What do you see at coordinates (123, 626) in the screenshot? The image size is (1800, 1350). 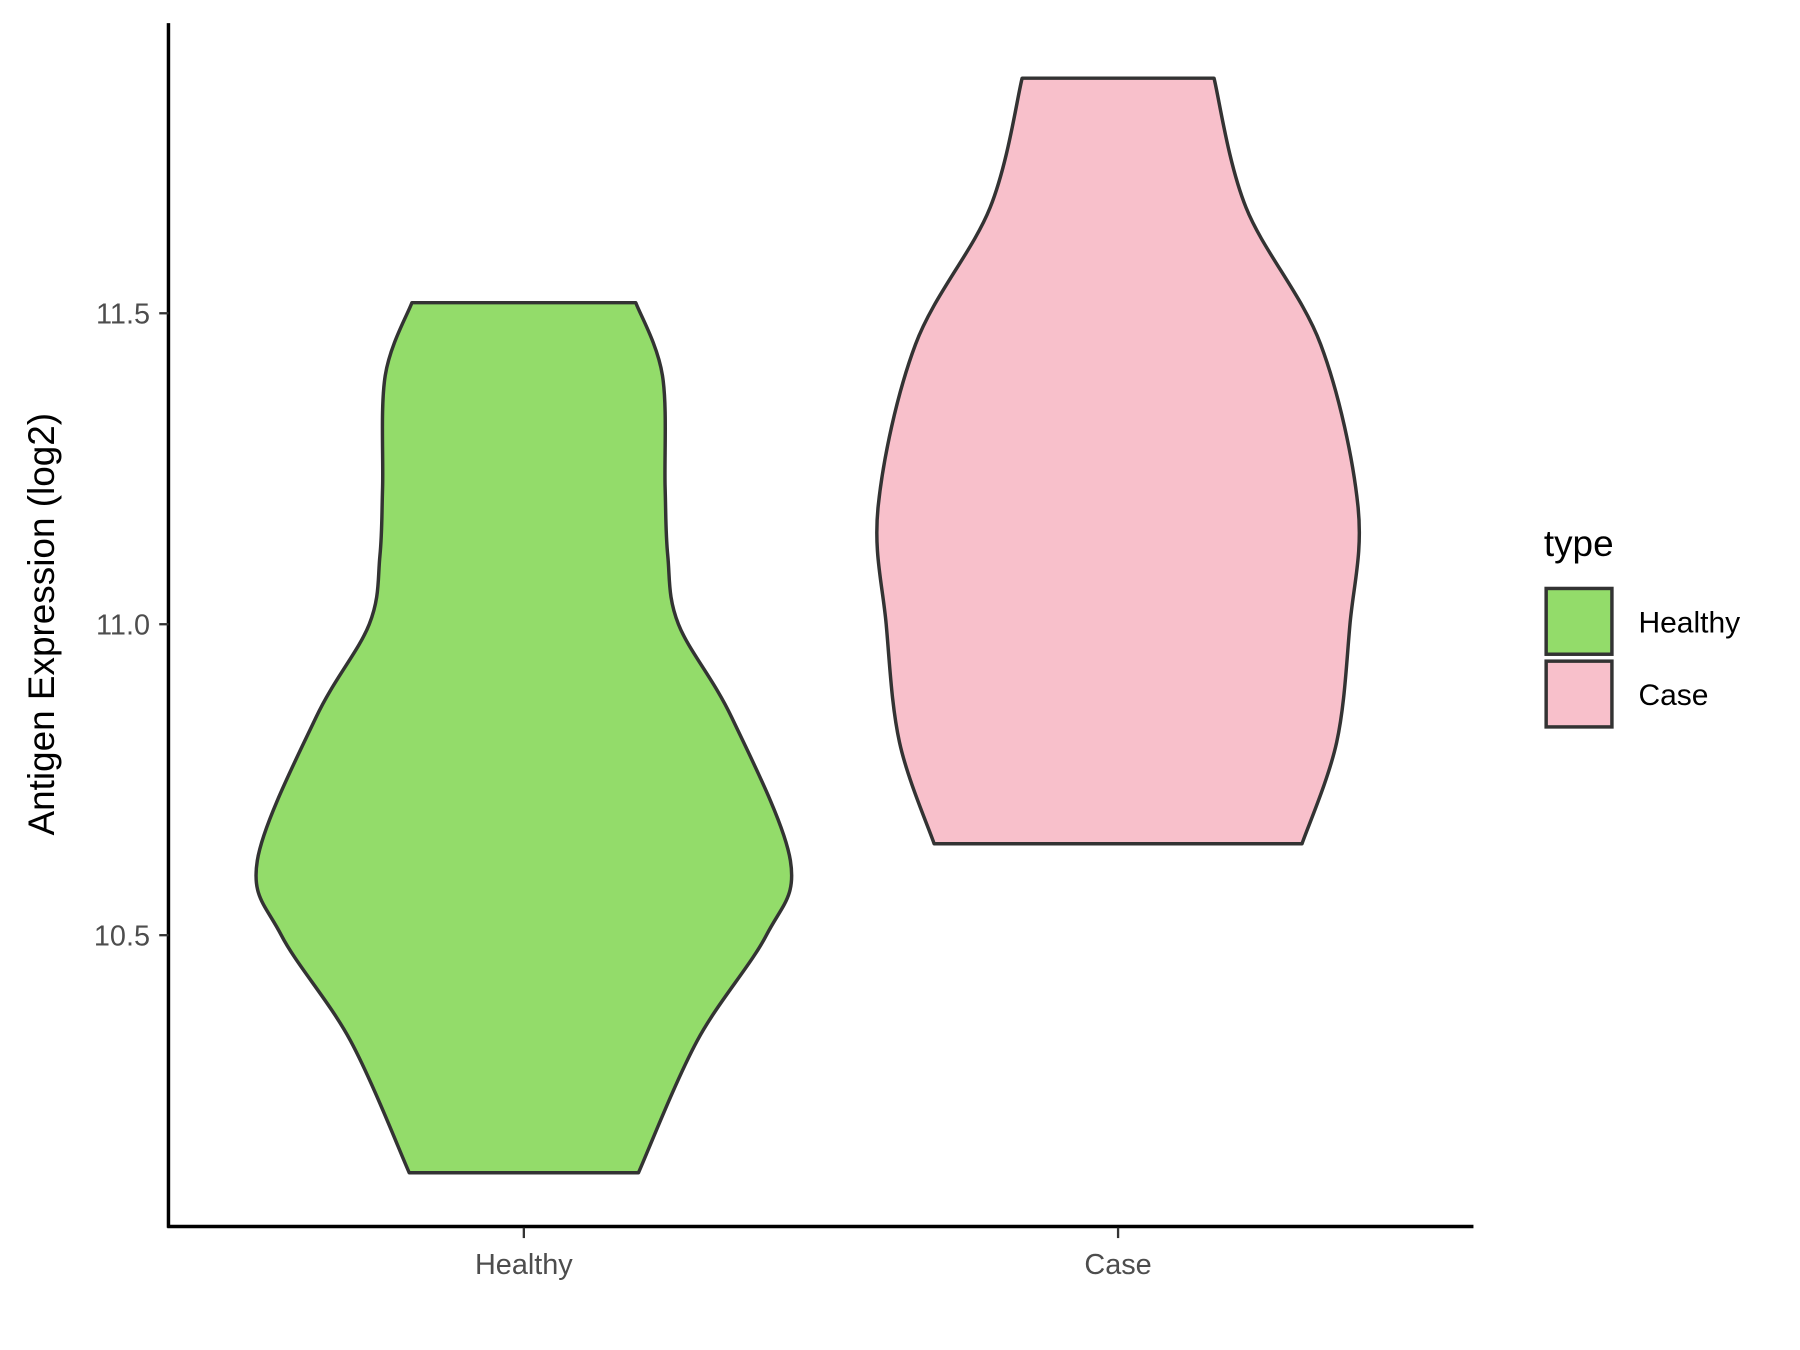 I see `y-tick-label: 11.0` at bounding box center [123, 626].